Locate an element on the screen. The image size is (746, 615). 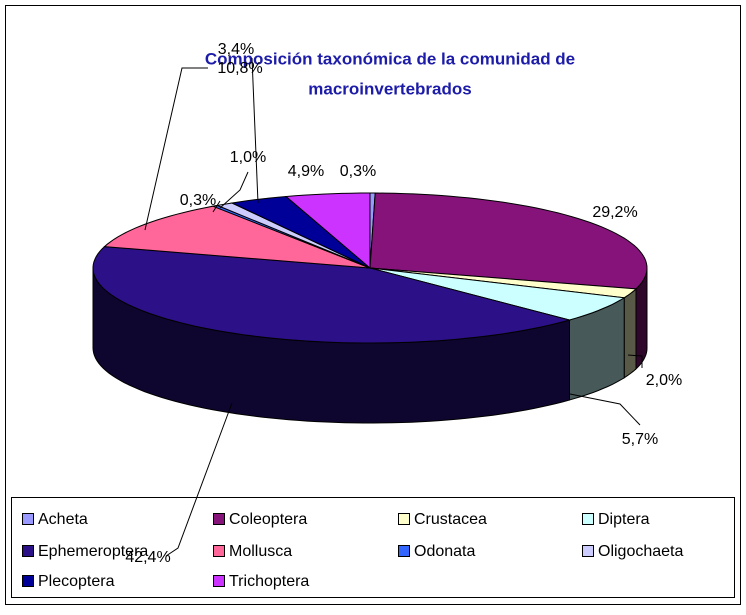
legend-label: Mollusca is located at coordinates (260, 551).